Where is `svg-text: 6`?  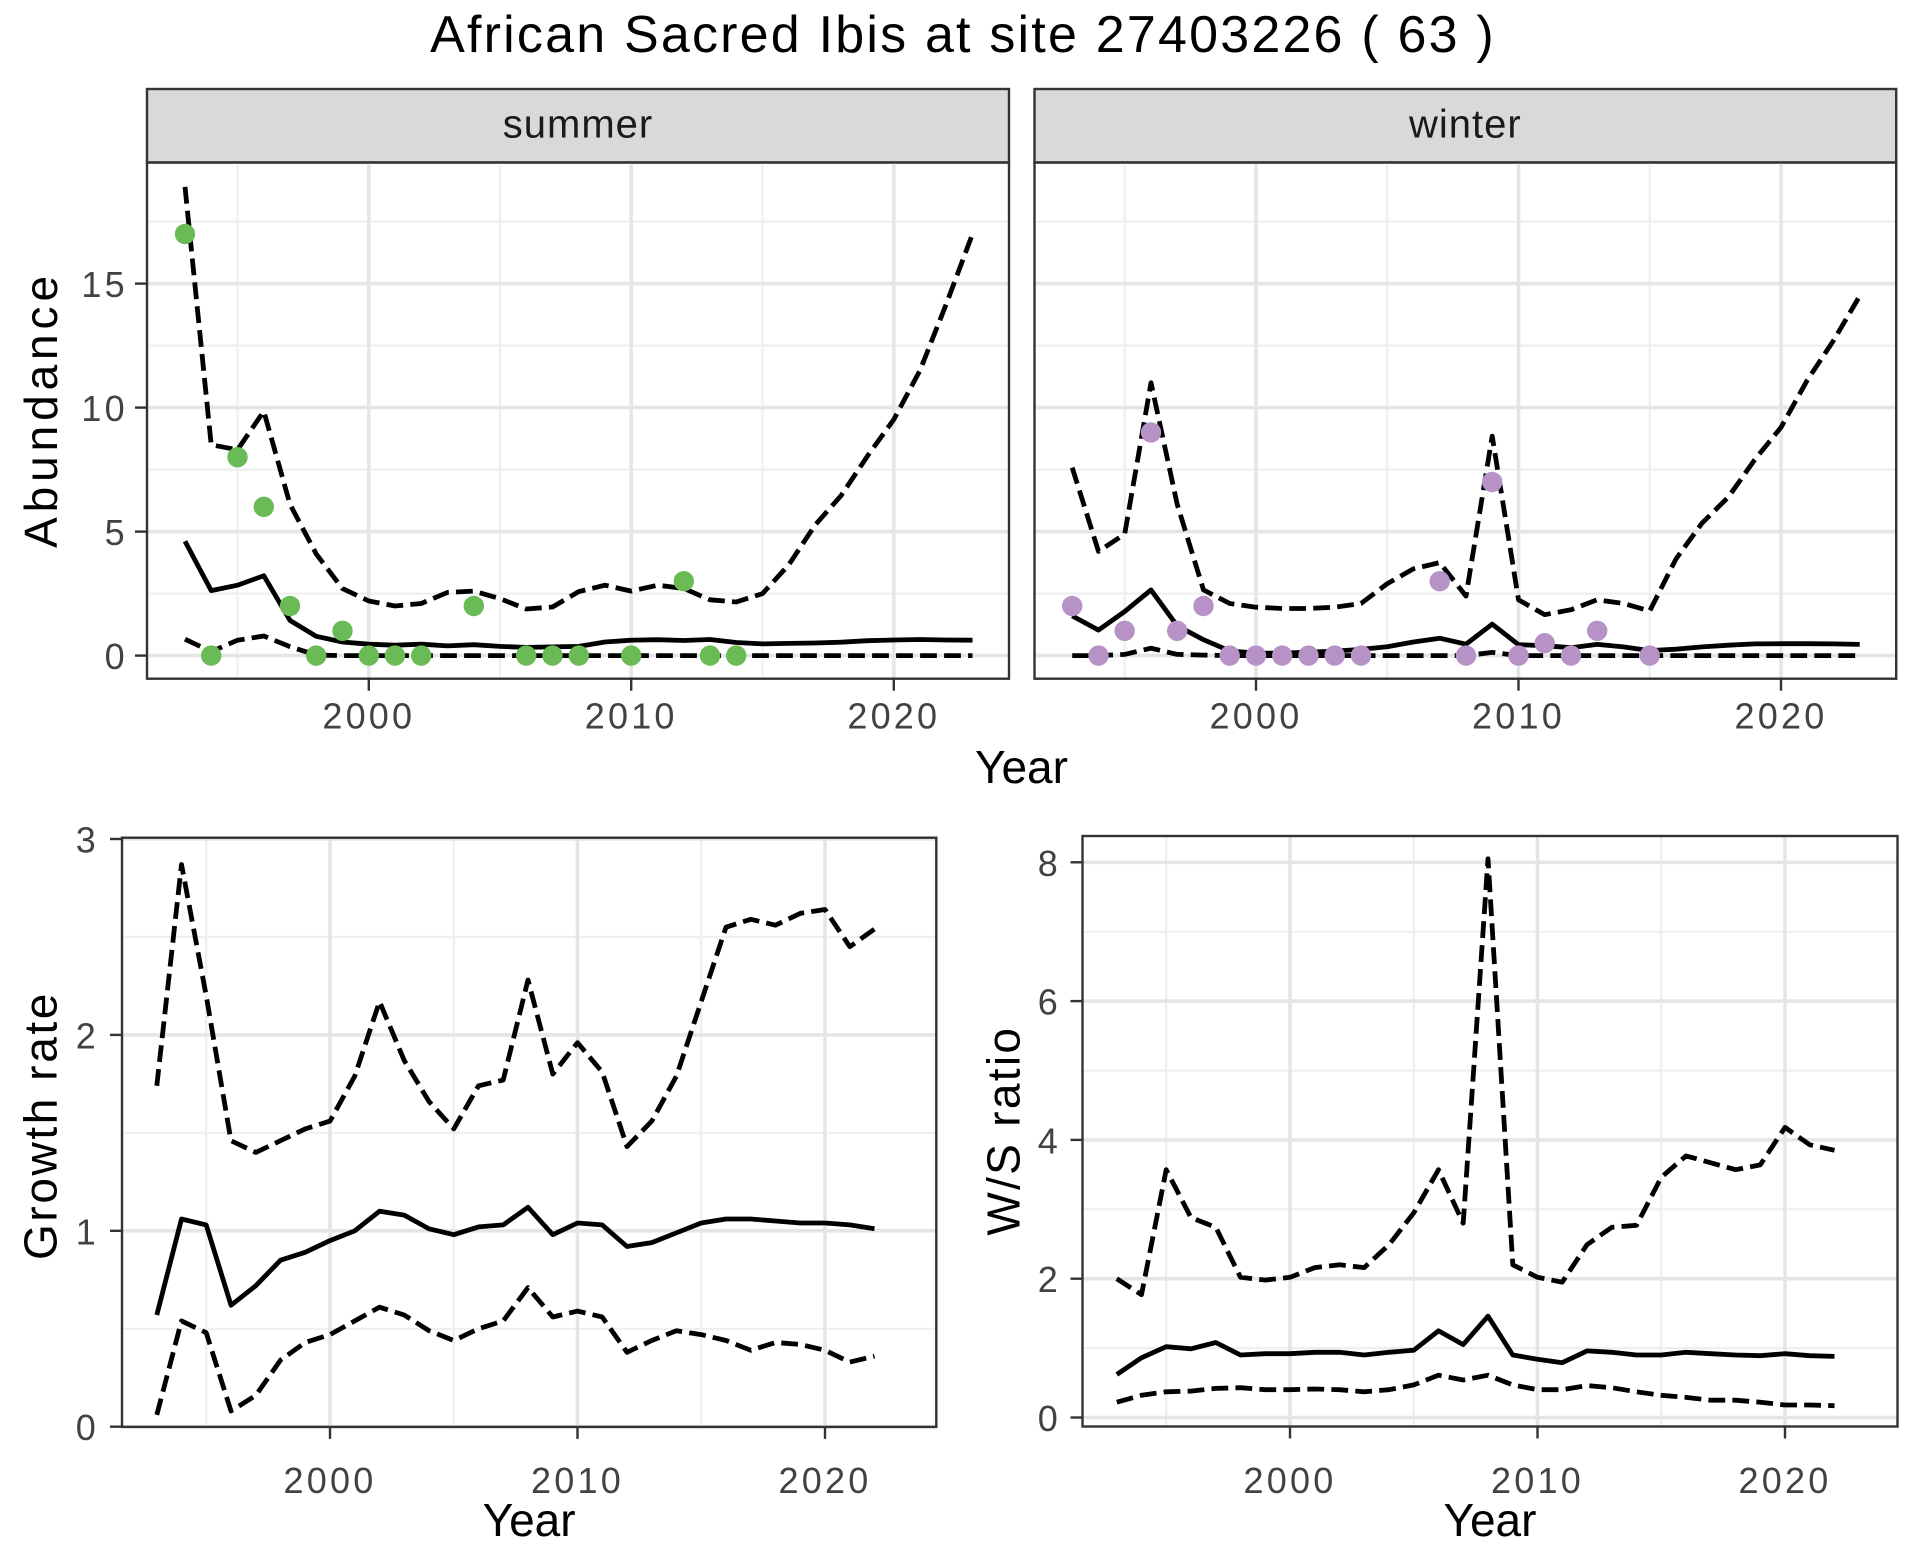 svg-text: 6 is located at coordinates (1049, 1002).